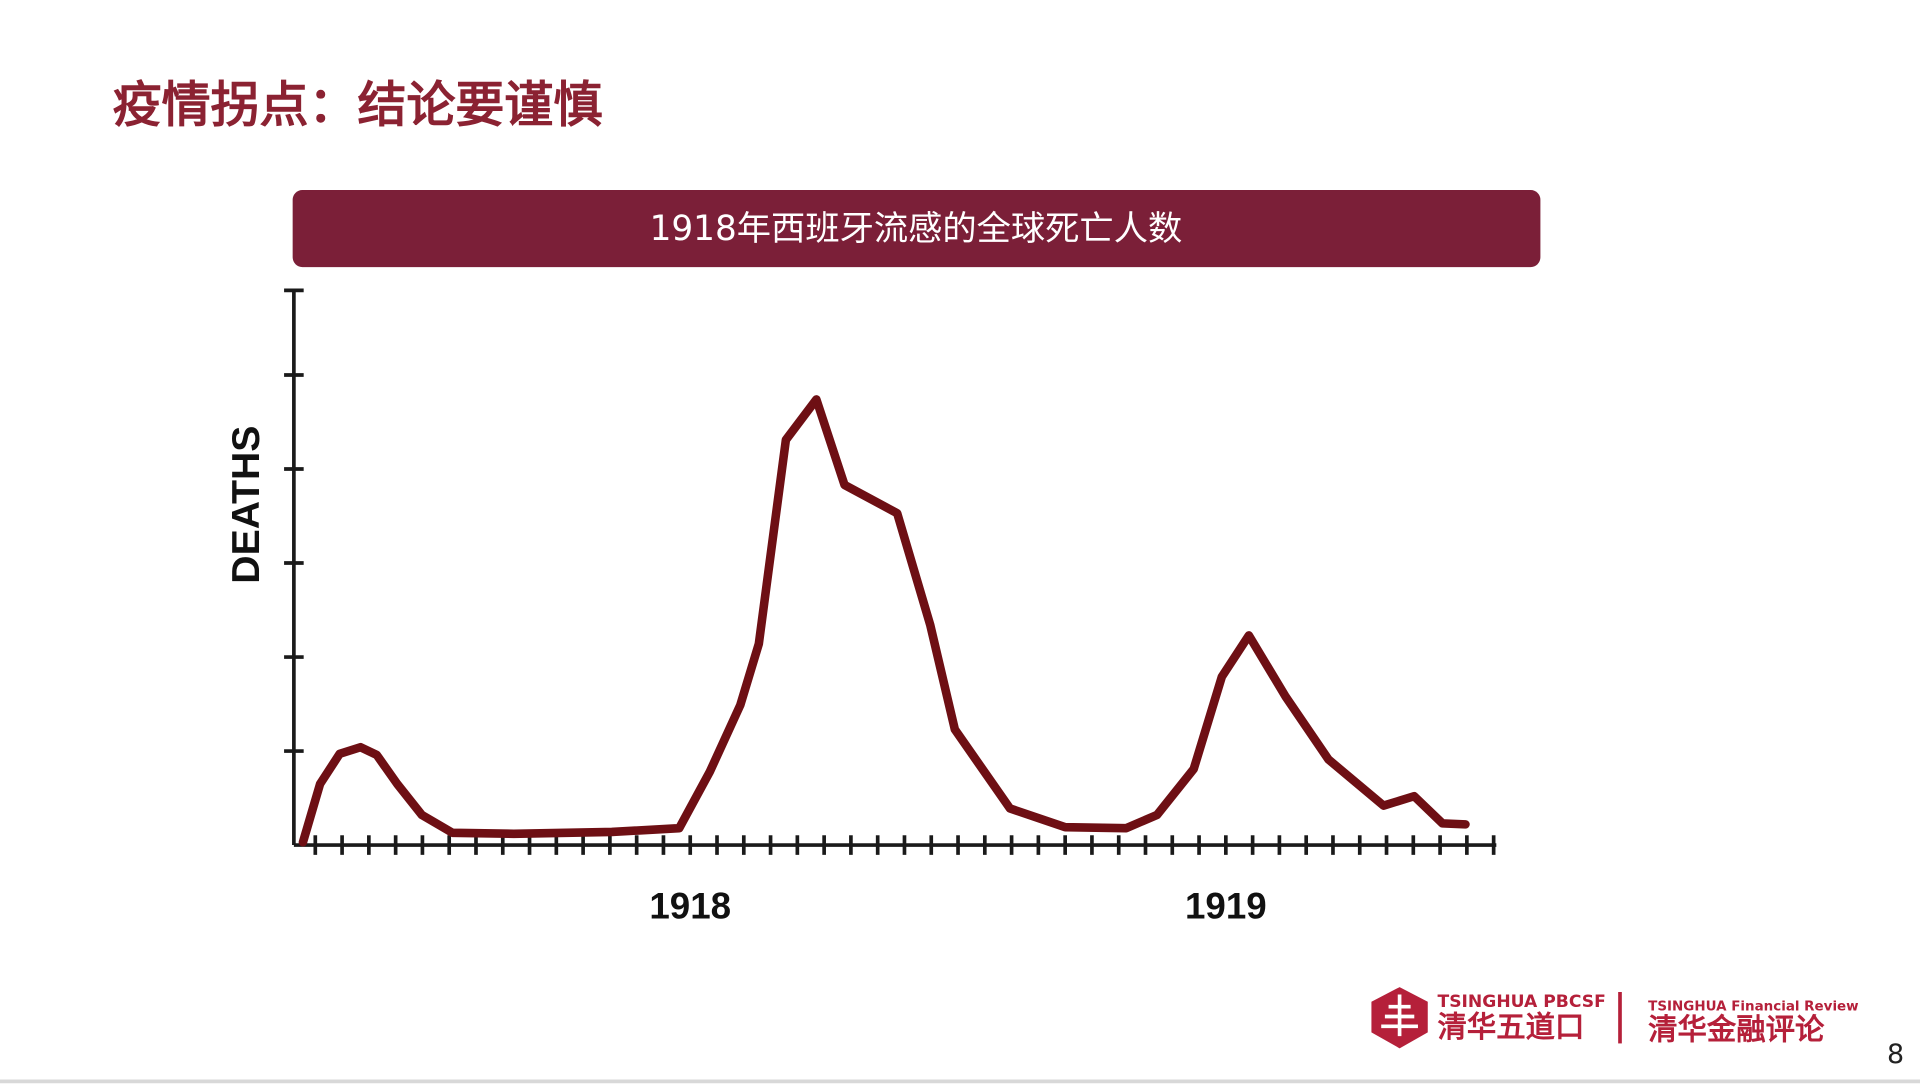 Image resolution: width=1920 pixels, height=1084 pixels. Describe the element at coordinates (1226, 905) in the screenshot. I see `x-tick-label: 1919` at that location.